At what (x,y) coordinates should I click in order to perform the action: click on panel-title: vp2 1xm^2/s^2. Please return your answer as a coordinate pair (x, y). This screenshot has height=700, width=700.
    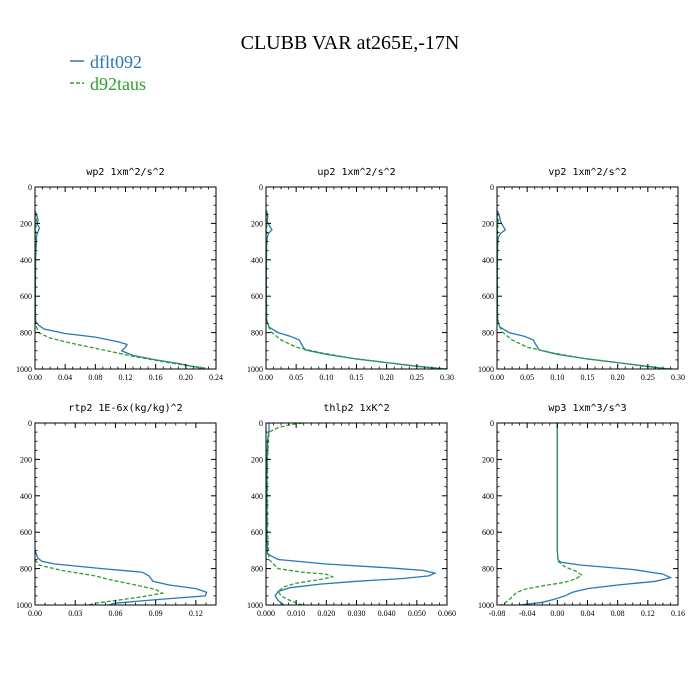
    Looking at the image, I should click on (587, 172).